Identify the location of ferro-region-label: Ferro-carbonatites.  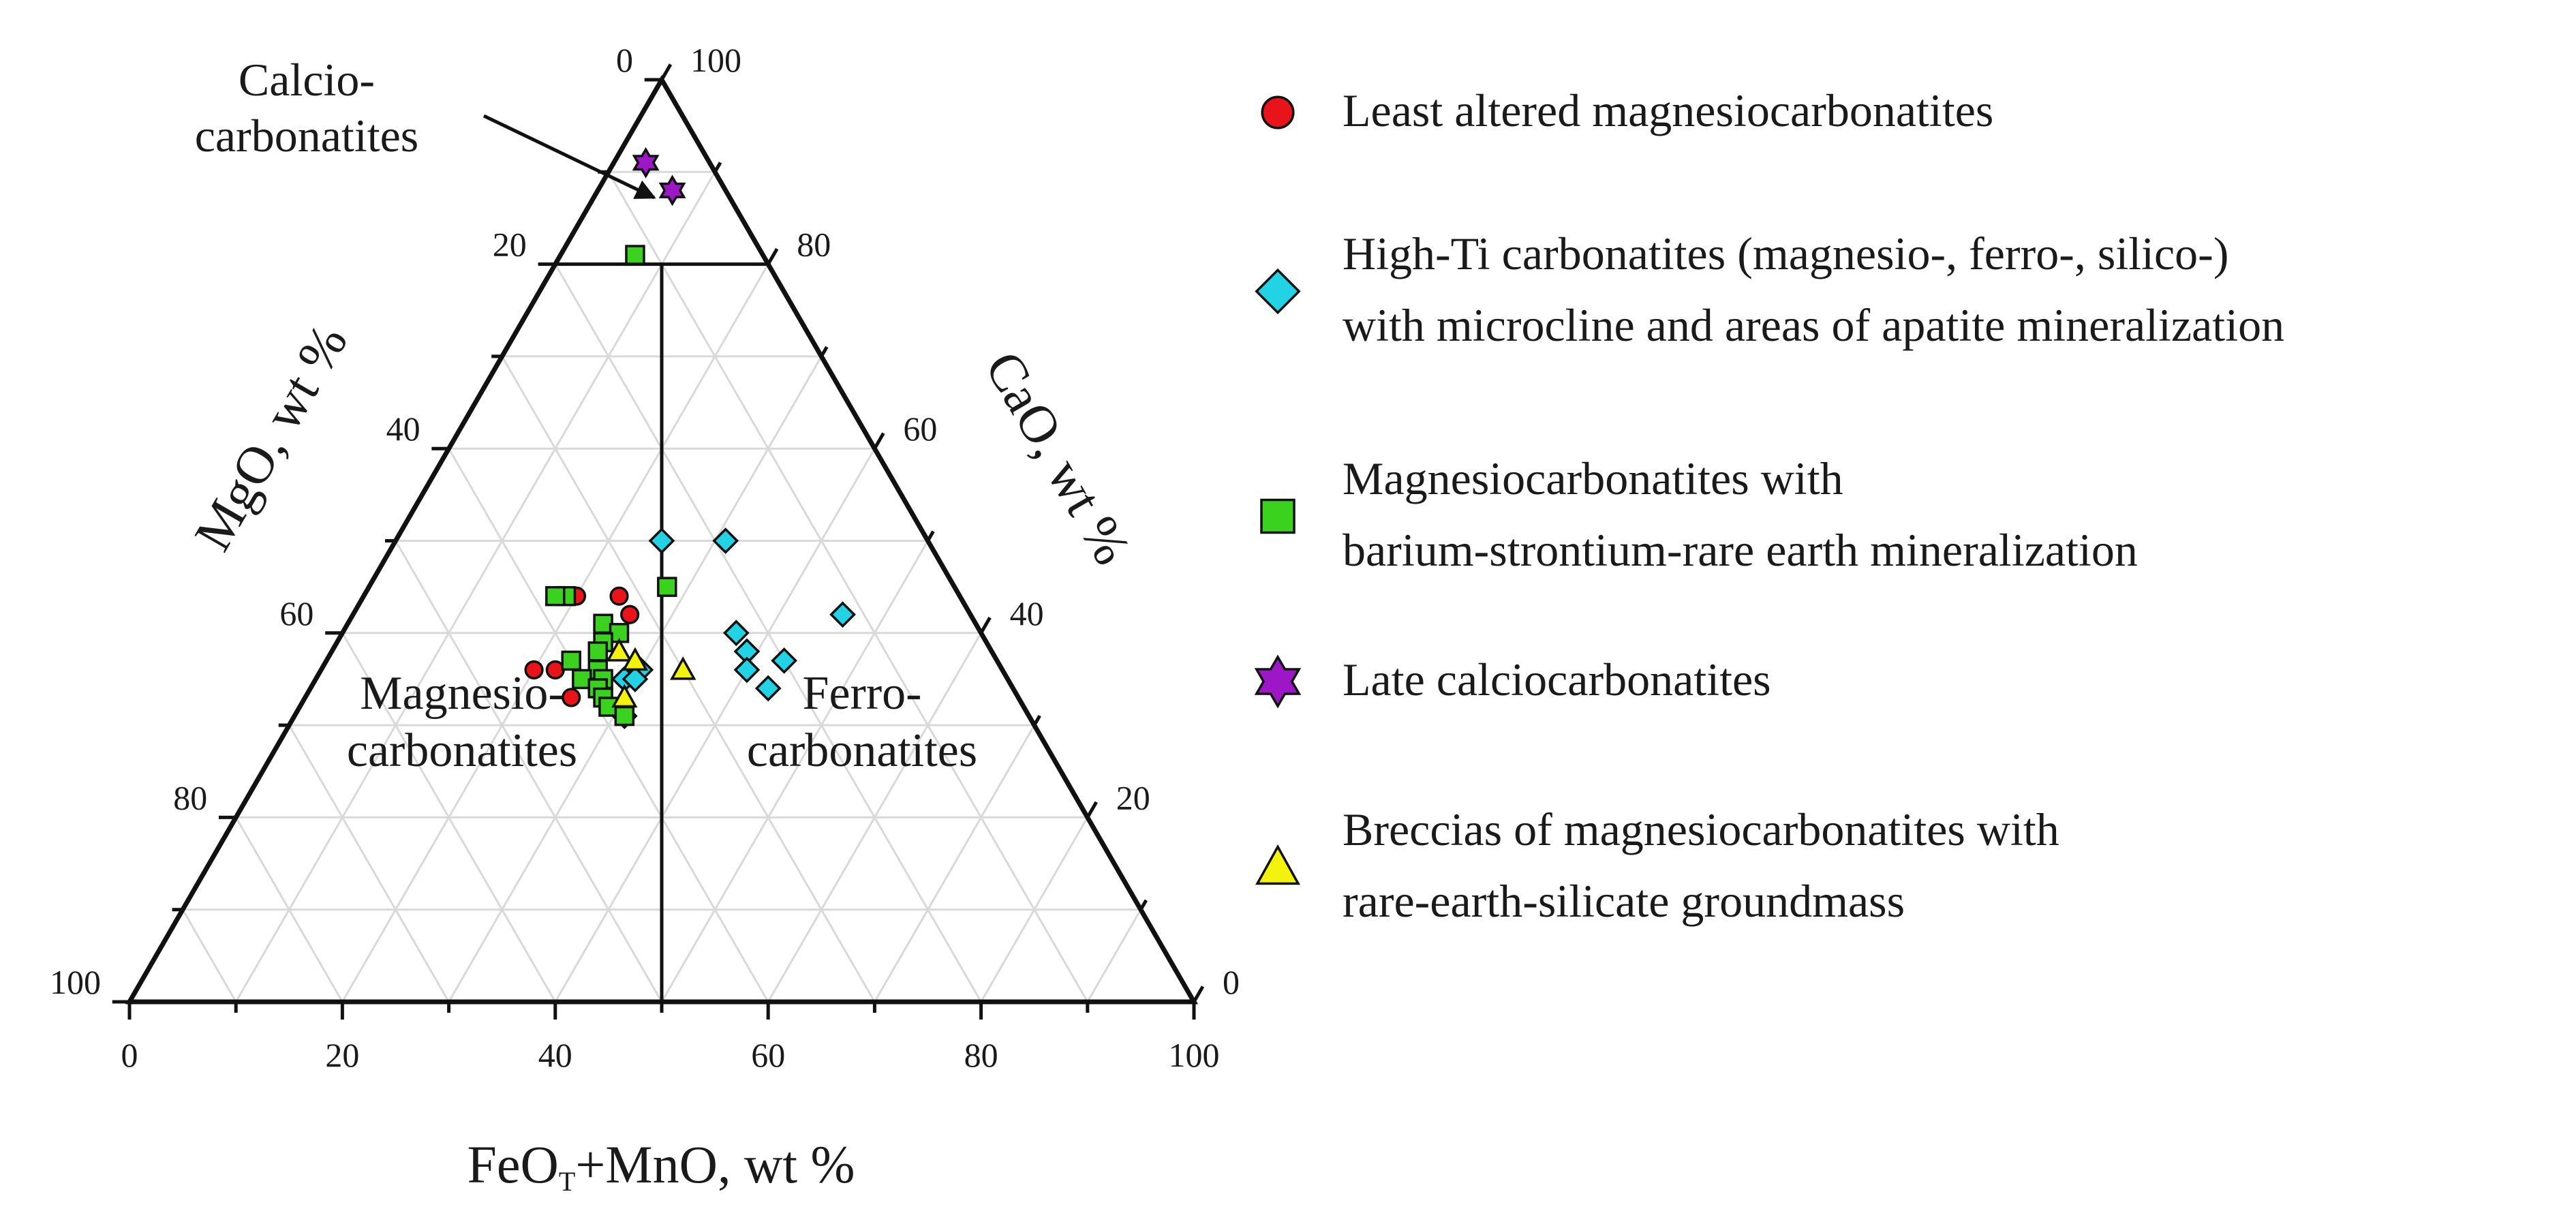
(862, 722).